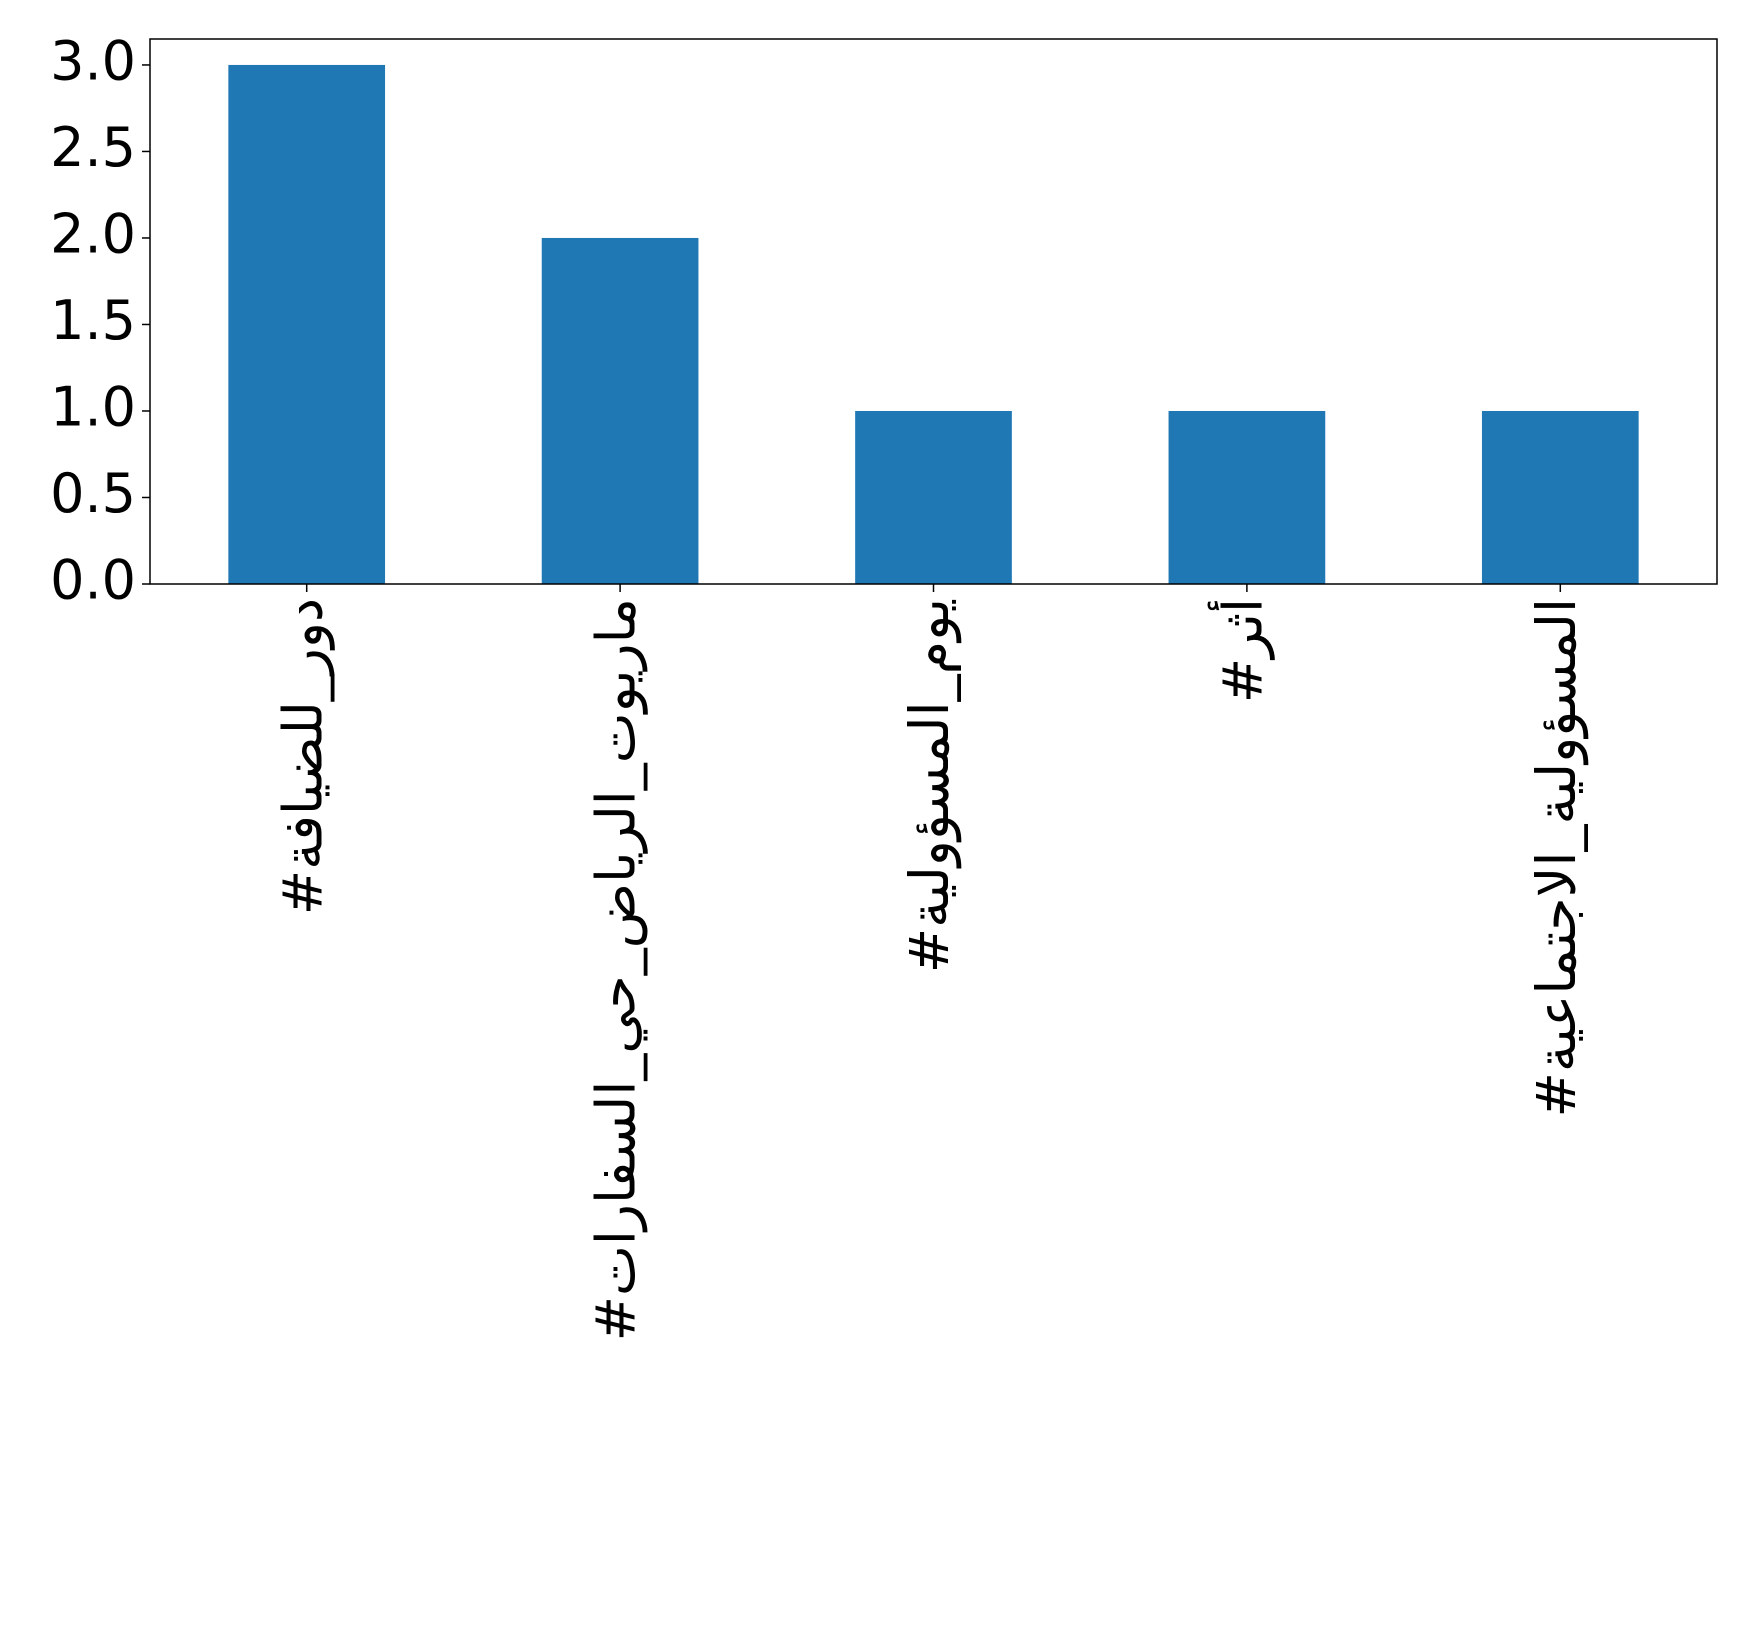  Describe the element at coordinates (1241, 650) in the screenshot. I see `x-tick-label: #أثر` at that location.